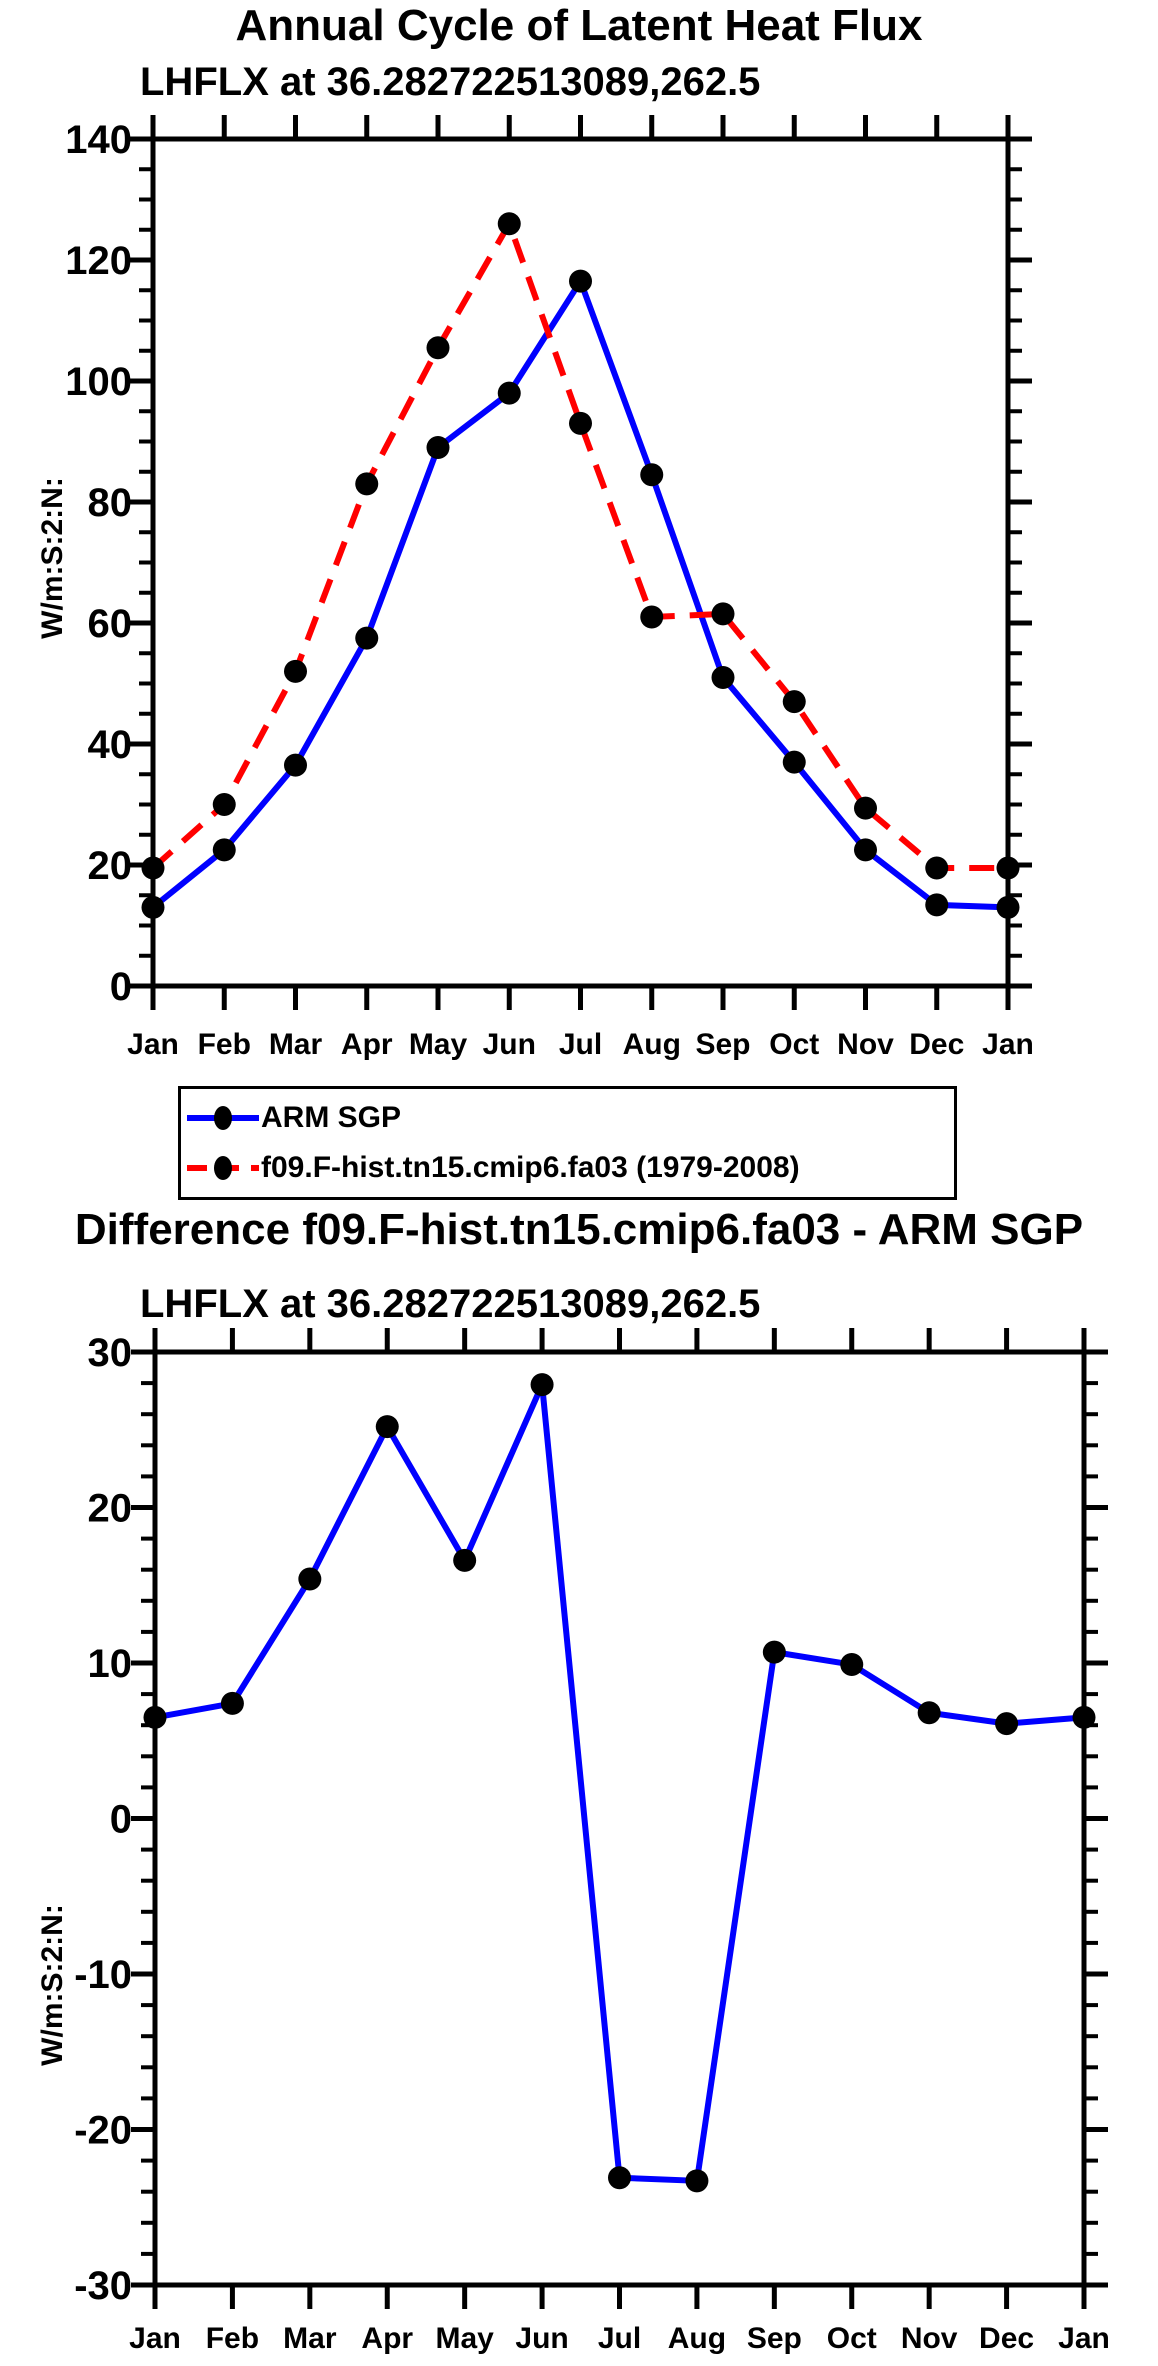 This screenshot has height=2366, width=1158. I want to click on difference-chart-subtitle: LHFLX at 36.282722513089,262.5, so click(450, 1304).